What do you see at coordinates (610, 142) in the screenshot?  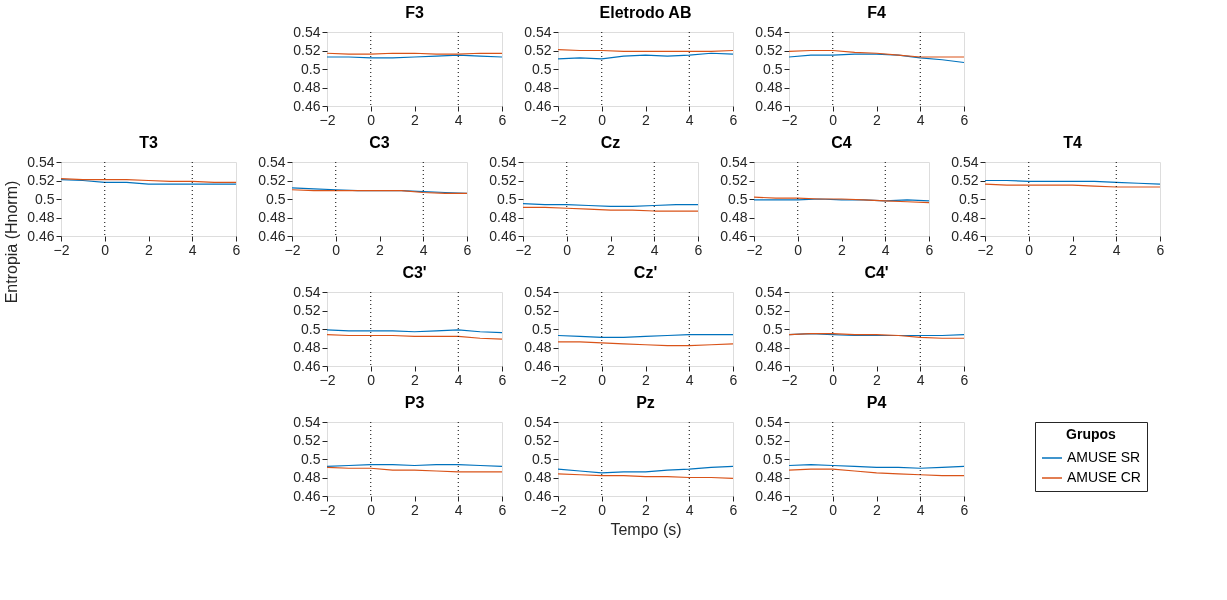 I see `chart-title: Cz` at bounding box center [610, 142].